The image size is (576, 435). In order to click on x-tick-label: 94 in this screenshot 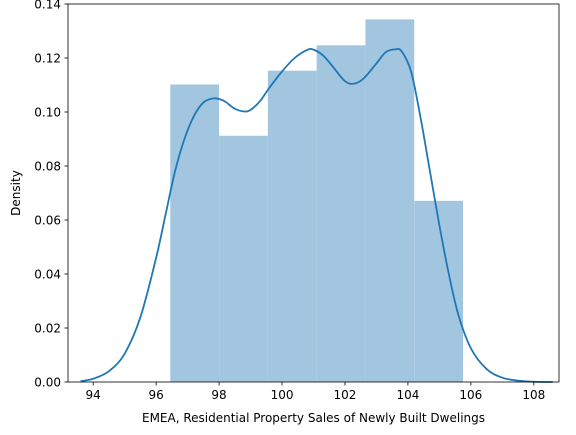, I will do `click(93, 395)`.